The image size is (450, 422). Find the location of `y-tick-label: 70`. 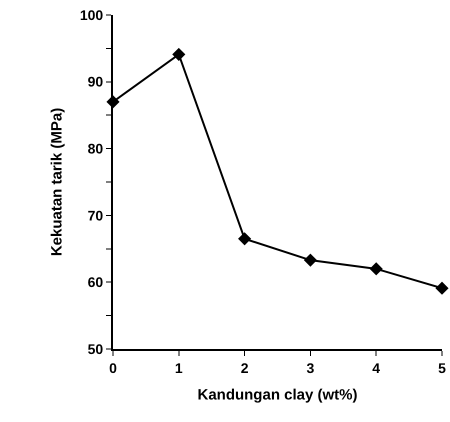

y-tick-label: 70 is located at coordinates (96, 215).